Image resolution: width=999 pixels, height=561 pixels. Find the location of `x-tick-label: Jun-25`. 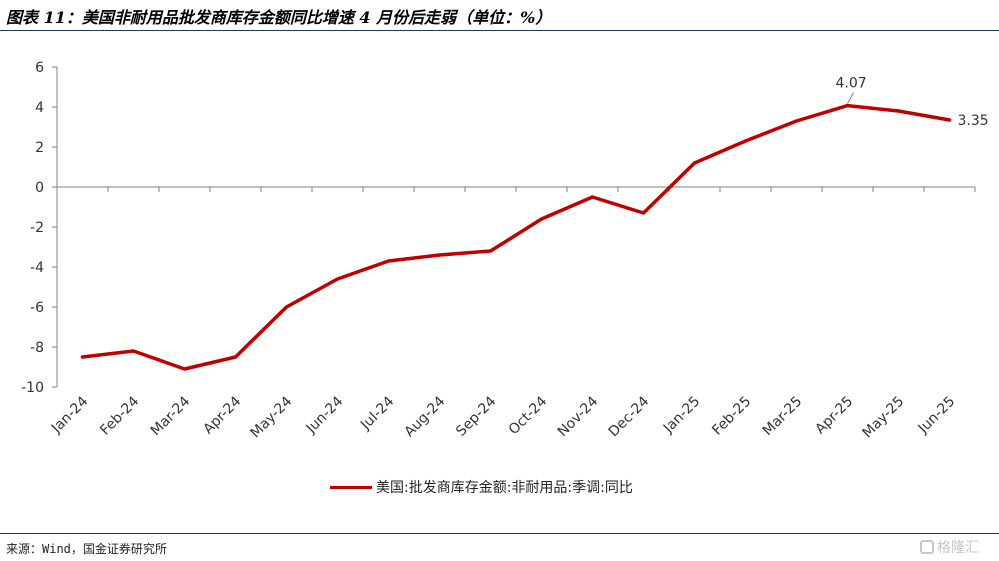

x-tick-label: Jun-25 is located at coordinates (937, 416).